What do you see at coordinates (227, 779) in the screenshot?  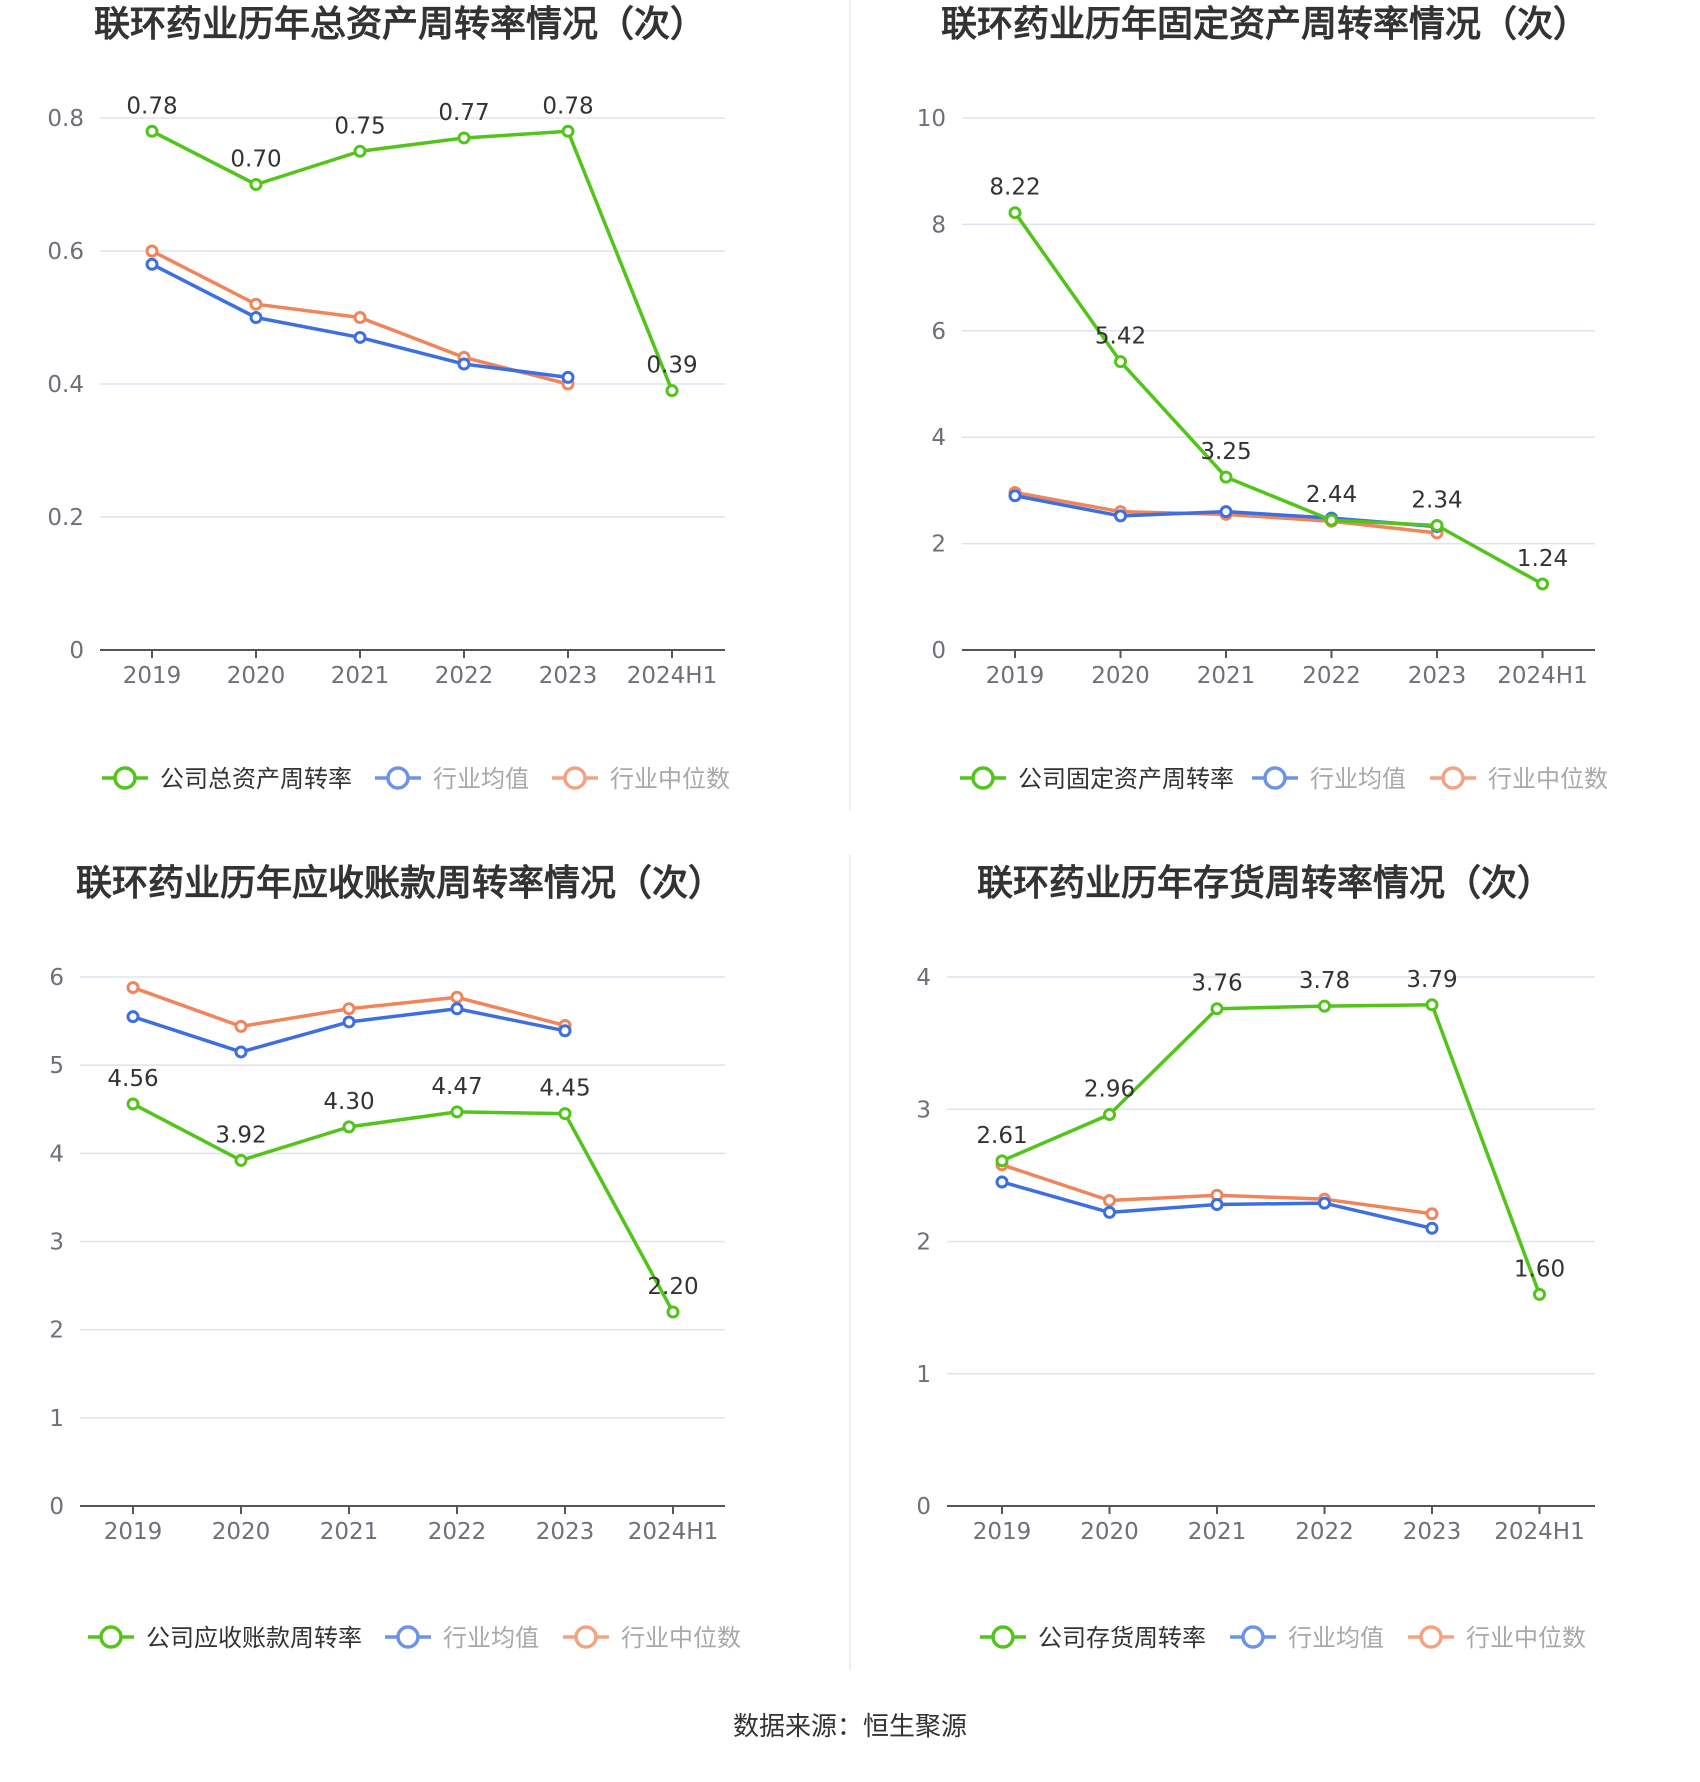 I see `legend-item: 公司总资产周转率` at bounding box center [227, 779].